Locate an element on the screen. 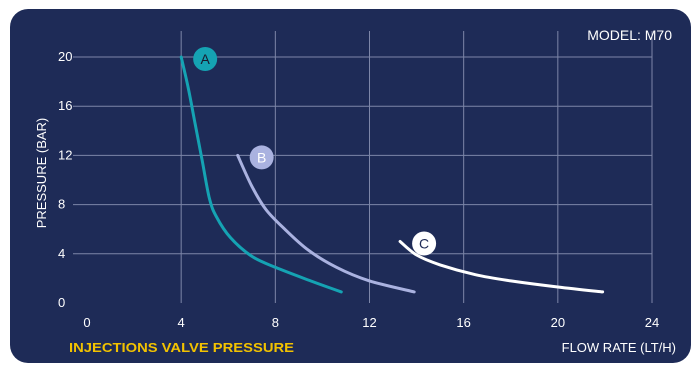 This screenshot has width=700, height=371. x-tick-label: 8 is located at coordinates (275, 322).